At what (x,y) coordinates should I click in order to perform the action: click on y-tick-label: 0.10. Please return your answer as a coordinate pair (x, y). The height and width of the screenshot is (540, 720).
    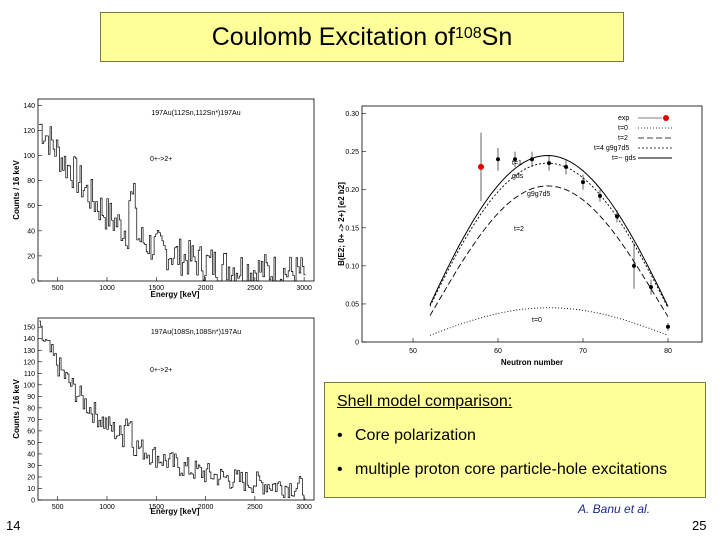
    Looking at the image, I should click on (352, 266).